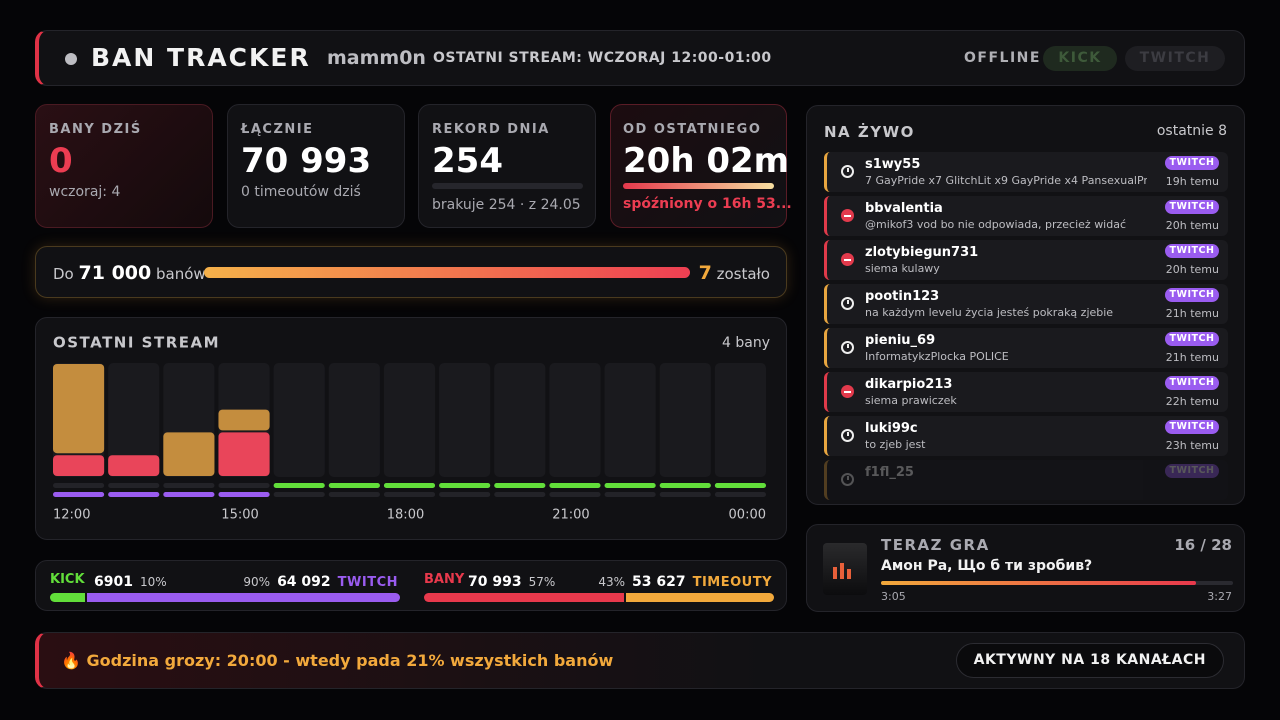 The image size is (1280, 720). What do you see at coordinates (922, 252) in the screenshot?
I see `feed-user: zlotybiegun731` at bounding box center [922, 252].